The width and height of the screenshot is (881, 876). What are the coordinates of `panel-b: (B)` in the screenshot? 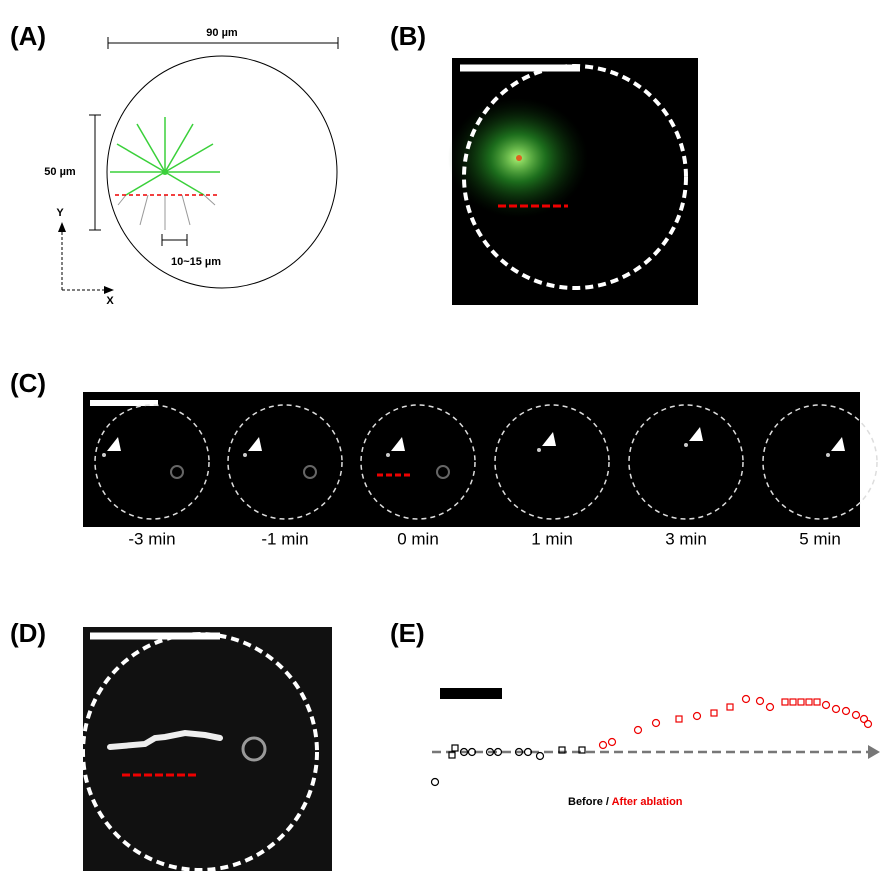 It's located at (544, 163).